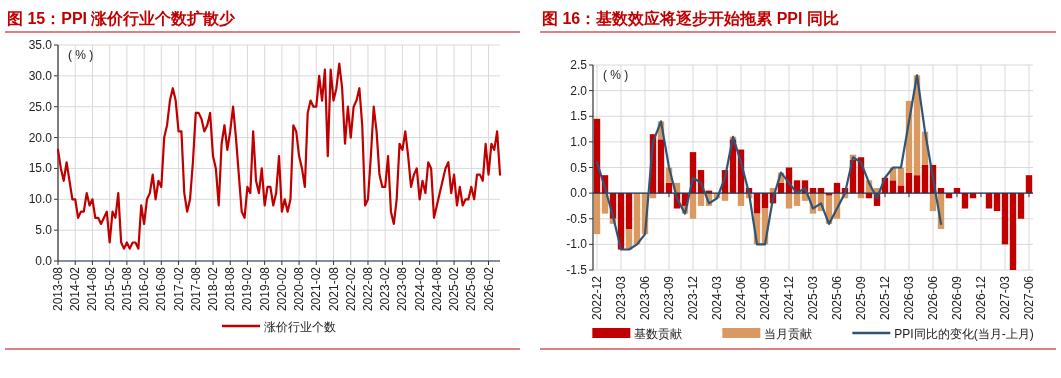 This screenshot has height=378, width=1061. I want to click on x-tick-label: 2025-09, so click(861, 298).